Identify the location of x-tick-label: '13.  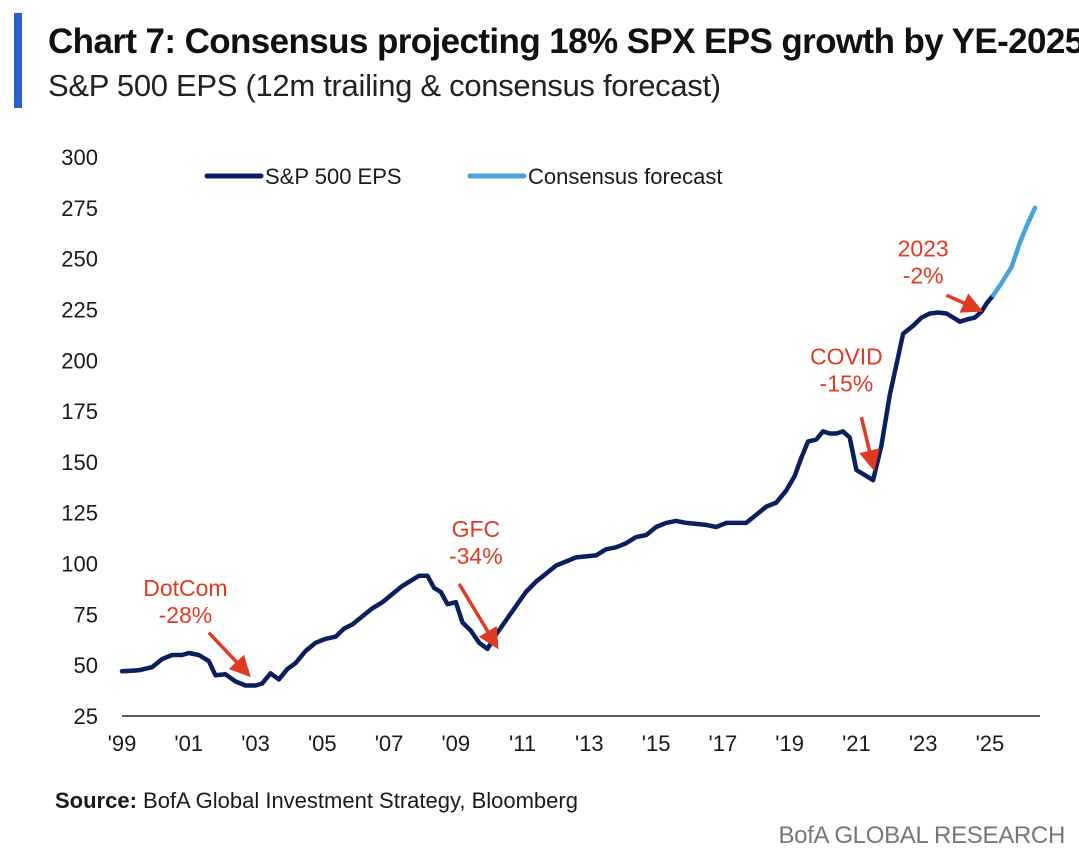
(589, 743).